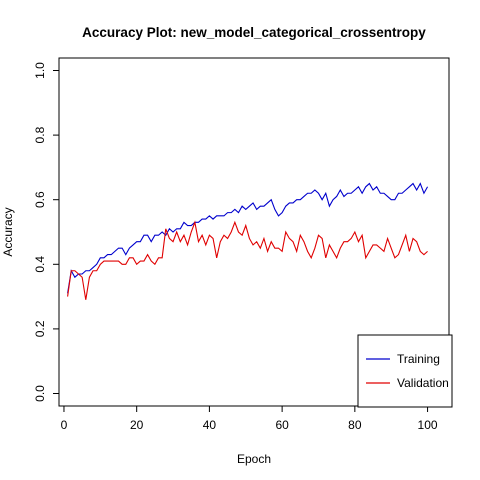 Image resolution: width=480 pixels, height=480 pixels. I want to click on y-tick-label: 0.6, so click(40, 199).